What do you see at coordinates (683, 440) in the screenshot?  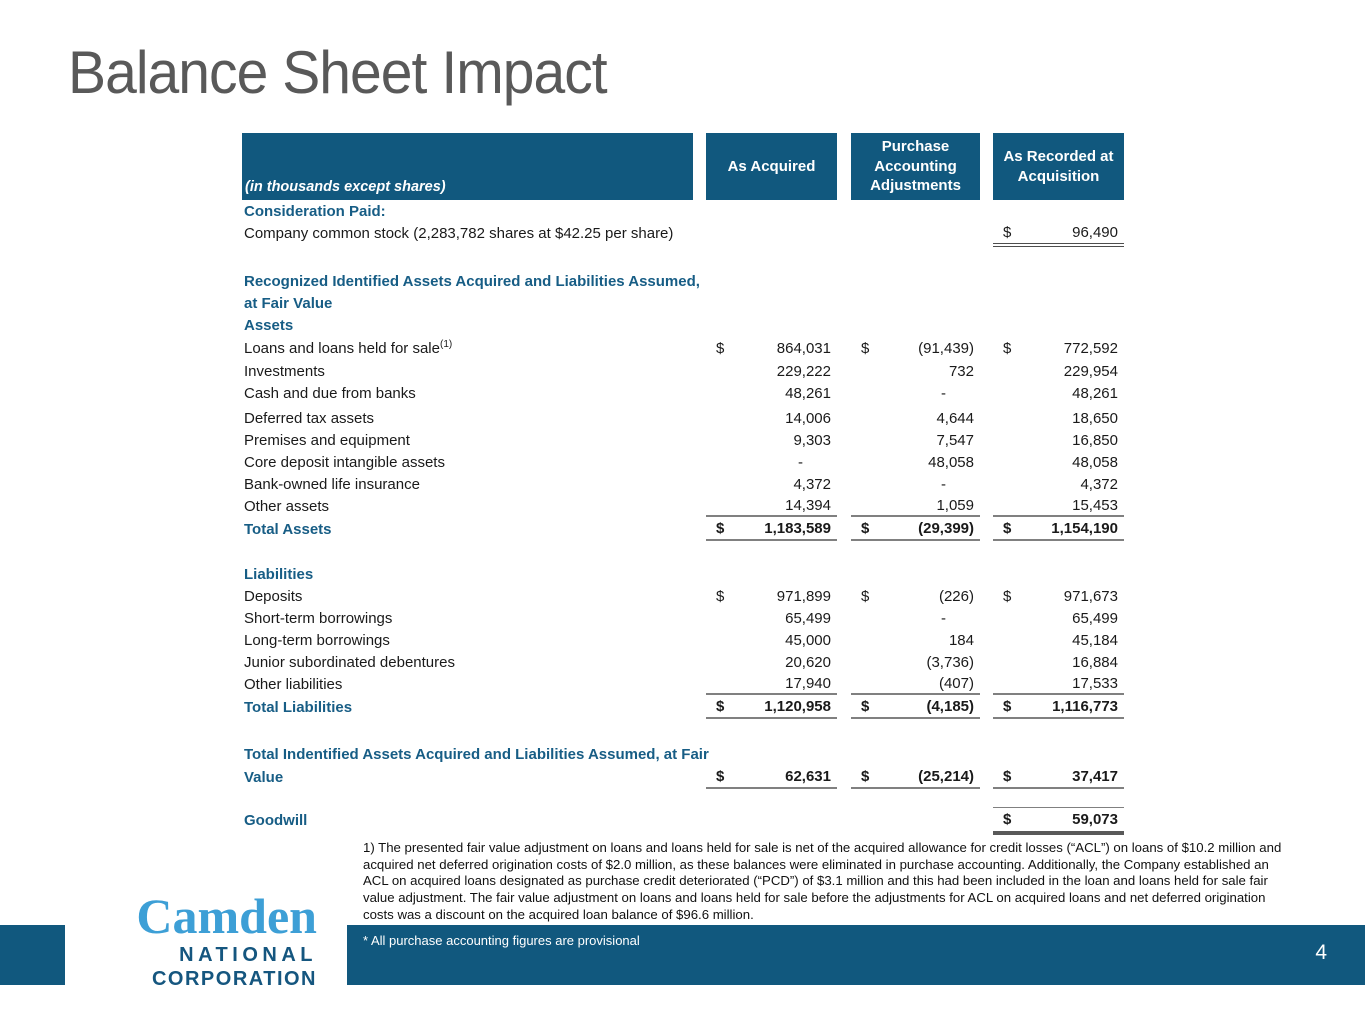 I see `table-row: Premises and equipment 9,303 7,547 16,850` at bounding box center [683, 440].